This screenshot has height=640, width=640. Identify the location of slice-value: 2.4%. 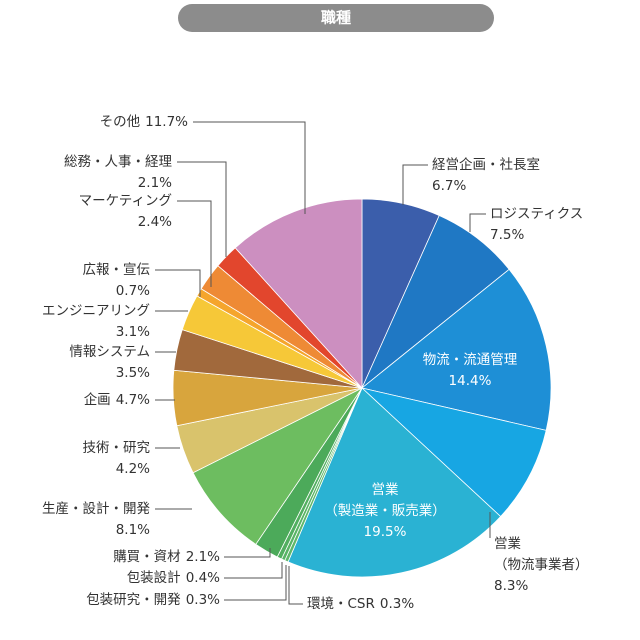
(155, 222).